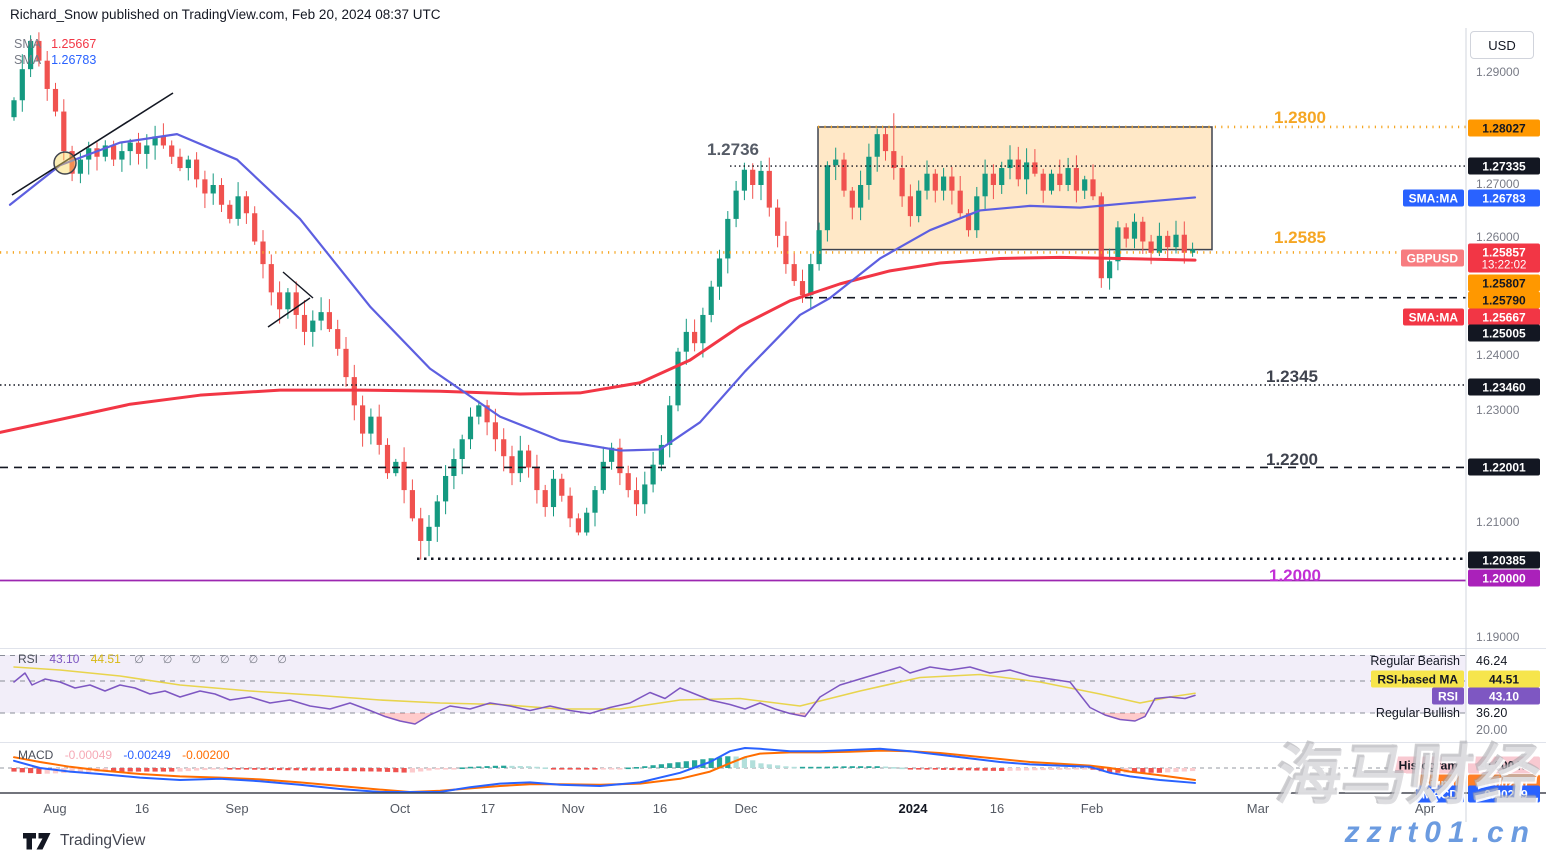  Describe the element at coordinates (1292, 459) in the screenshot. I see `level-label: 1.2200` at that location.